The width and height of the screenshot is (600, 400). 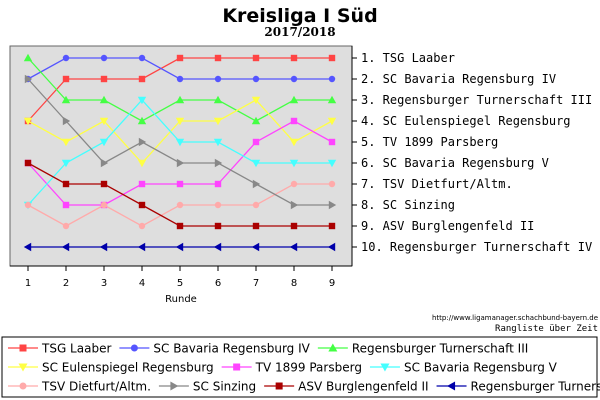 I want to click on legend-item: ASV Burglengenfeld II, so click(x=346, y=387).